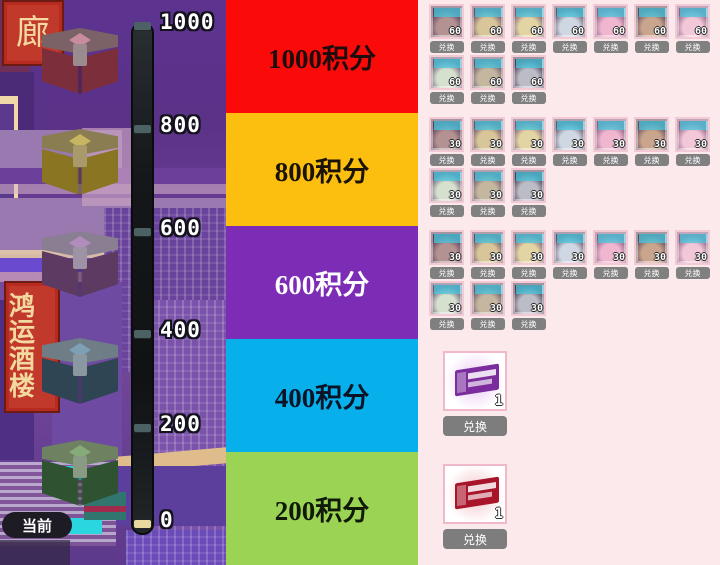  Describe the element at coordinates (573, 55) in the screenshot. I see `reward-grid: 60 兑换 60 兑换 60 兑换 60 兑换 60 兑换 60 兑换 60 兑换 60 兑换 60 兑换 60 兑换` at that location.